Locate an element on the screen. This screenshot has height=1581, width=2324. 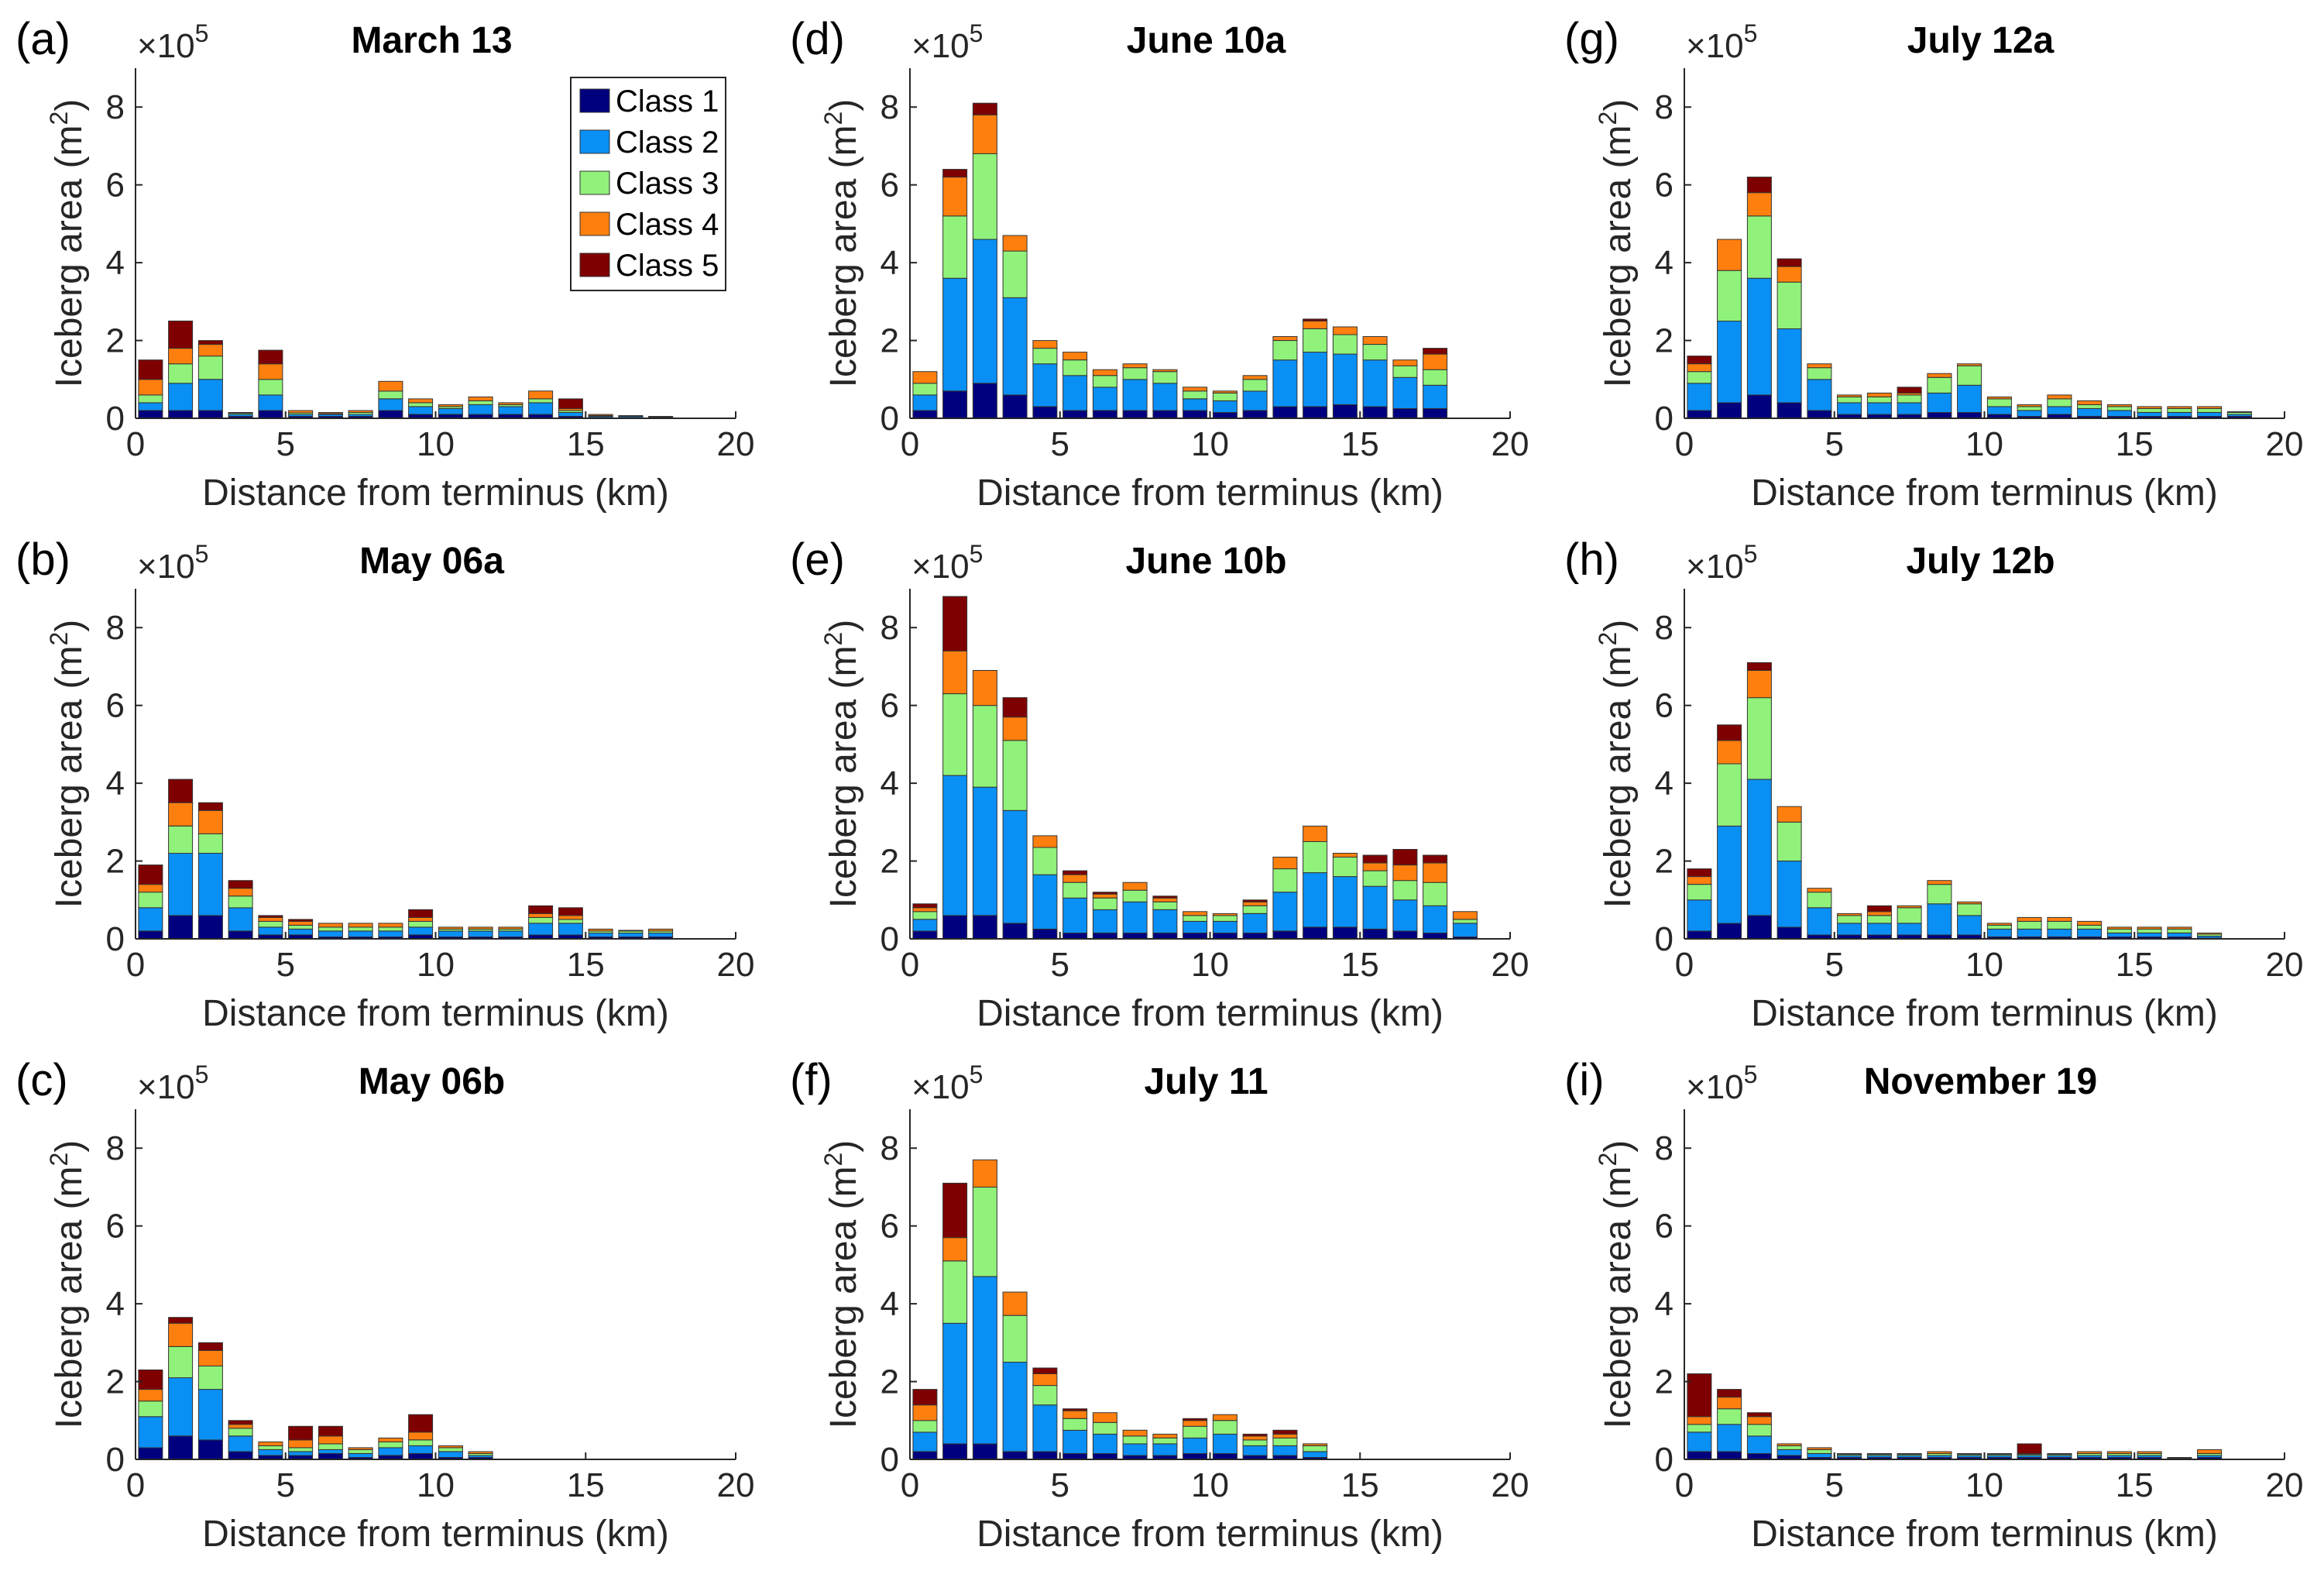
x-tick-label: 15 is located at coordinates (2135, 444).